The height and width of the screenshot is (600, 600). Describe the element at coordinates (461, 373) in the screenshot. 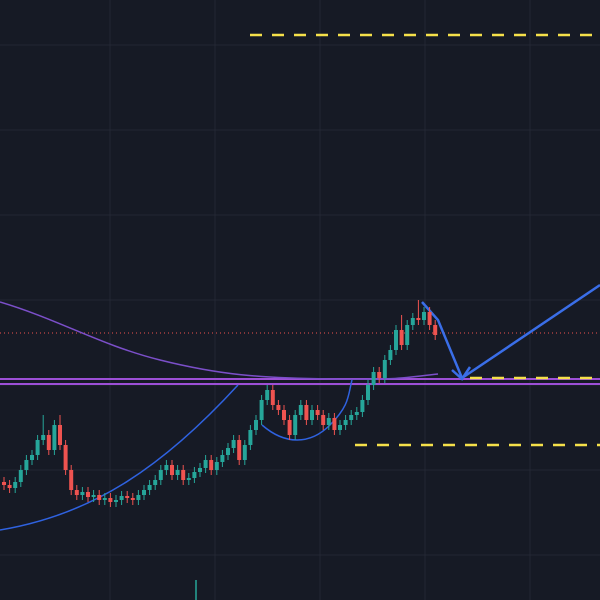

I see `arrow-head` at that location.